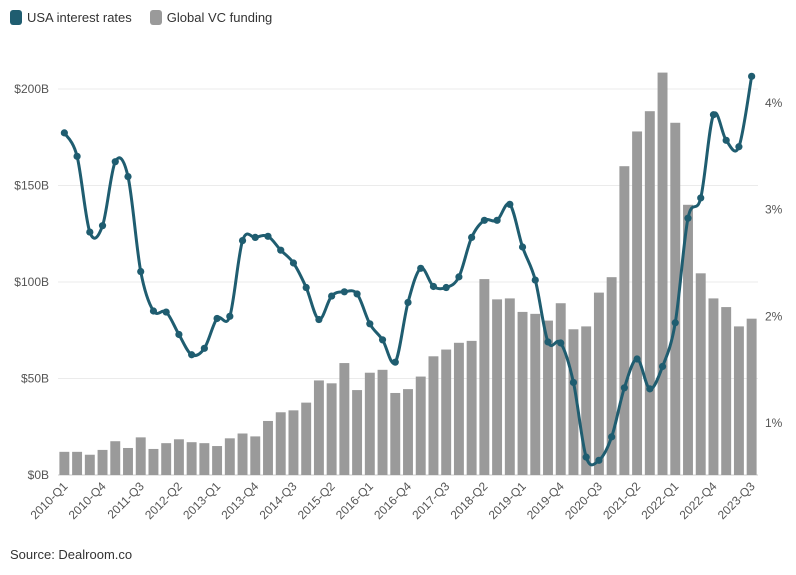 The height and width of the screenshot is (575, 796). What do you see at coordinates (344, 419) in the screenshot?
I see `bar-2015-Q3` at bounding box center [344, 419].